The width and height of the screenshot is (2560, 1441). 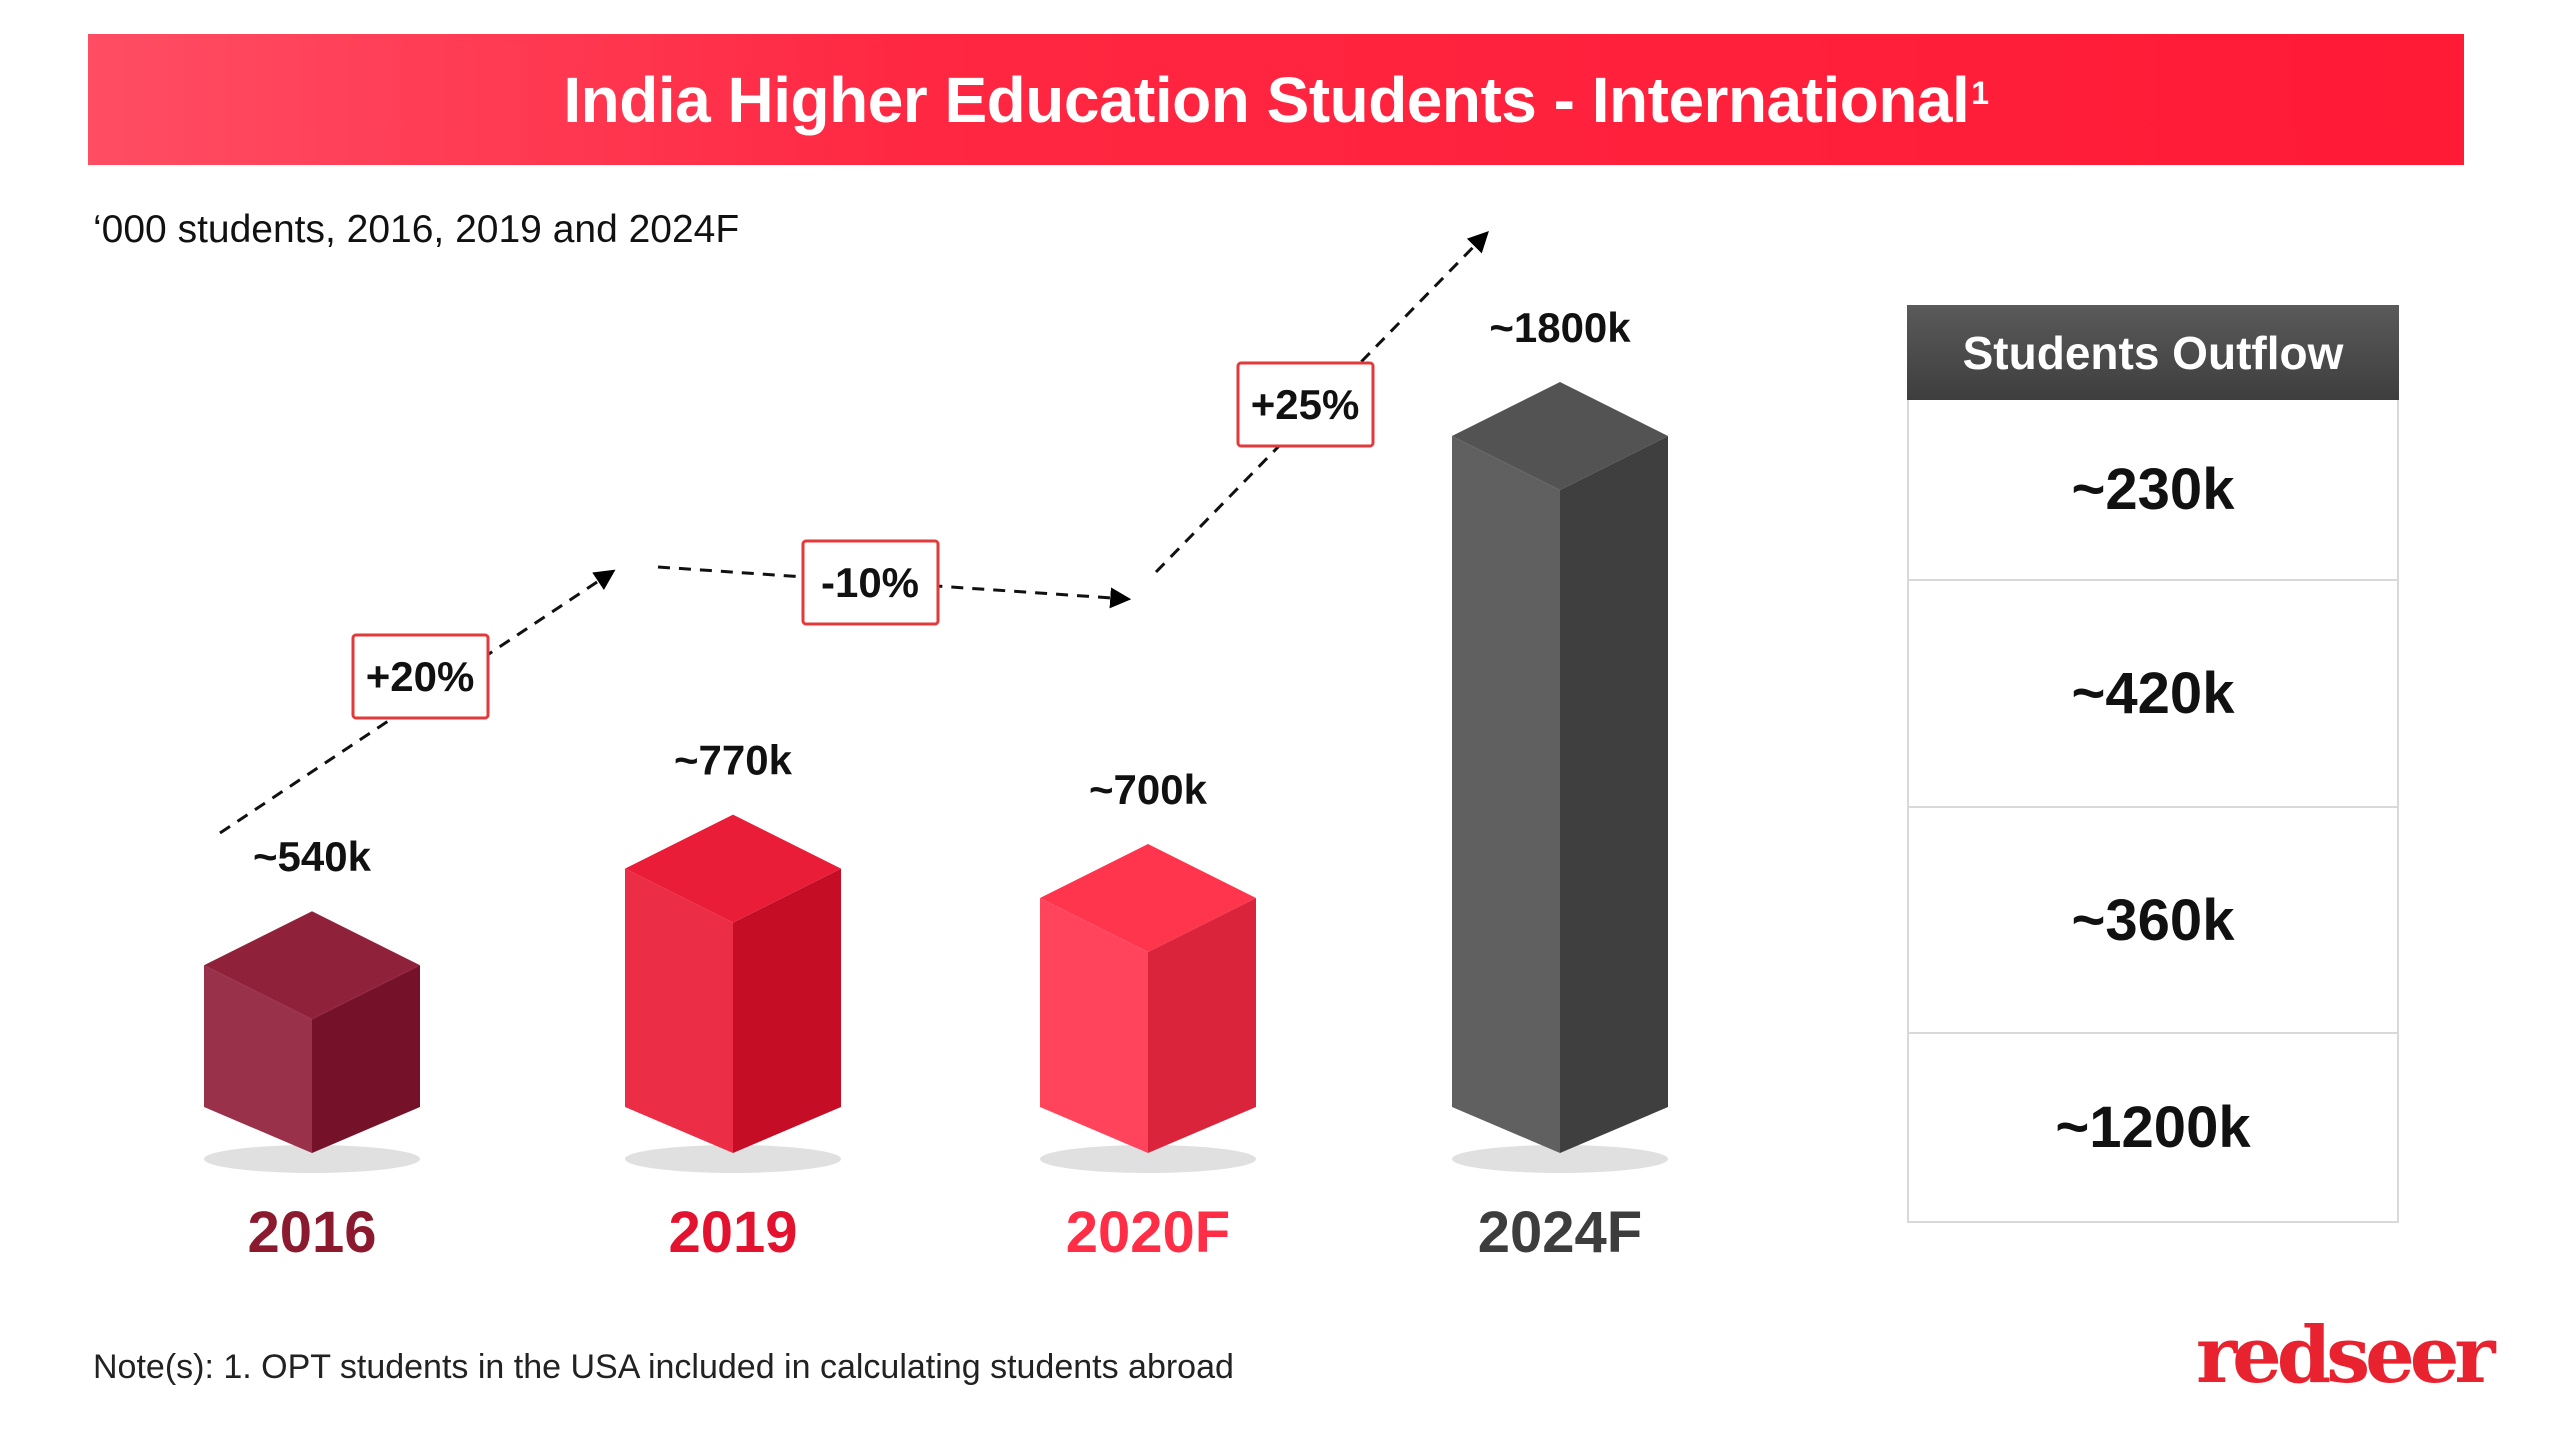 What do you see at coordinates (2153, 921) in the screenshot?
I see `table-row: ~360k` at bounding box center [2153, 921].